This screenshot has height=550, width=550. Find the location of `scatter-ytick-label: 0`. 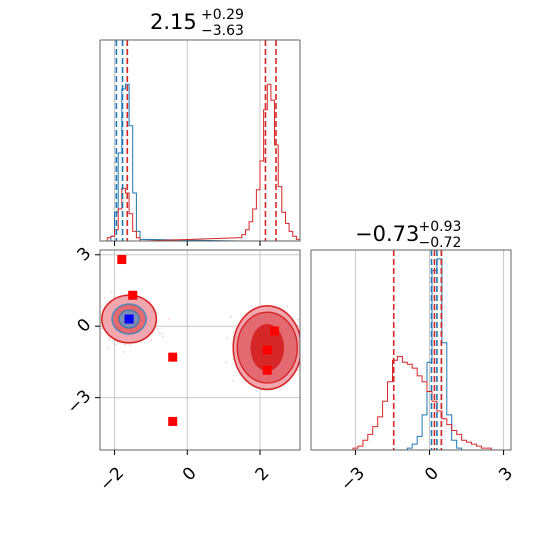

scatter-ytick-label: 0 is located at coordinates (85, 326).